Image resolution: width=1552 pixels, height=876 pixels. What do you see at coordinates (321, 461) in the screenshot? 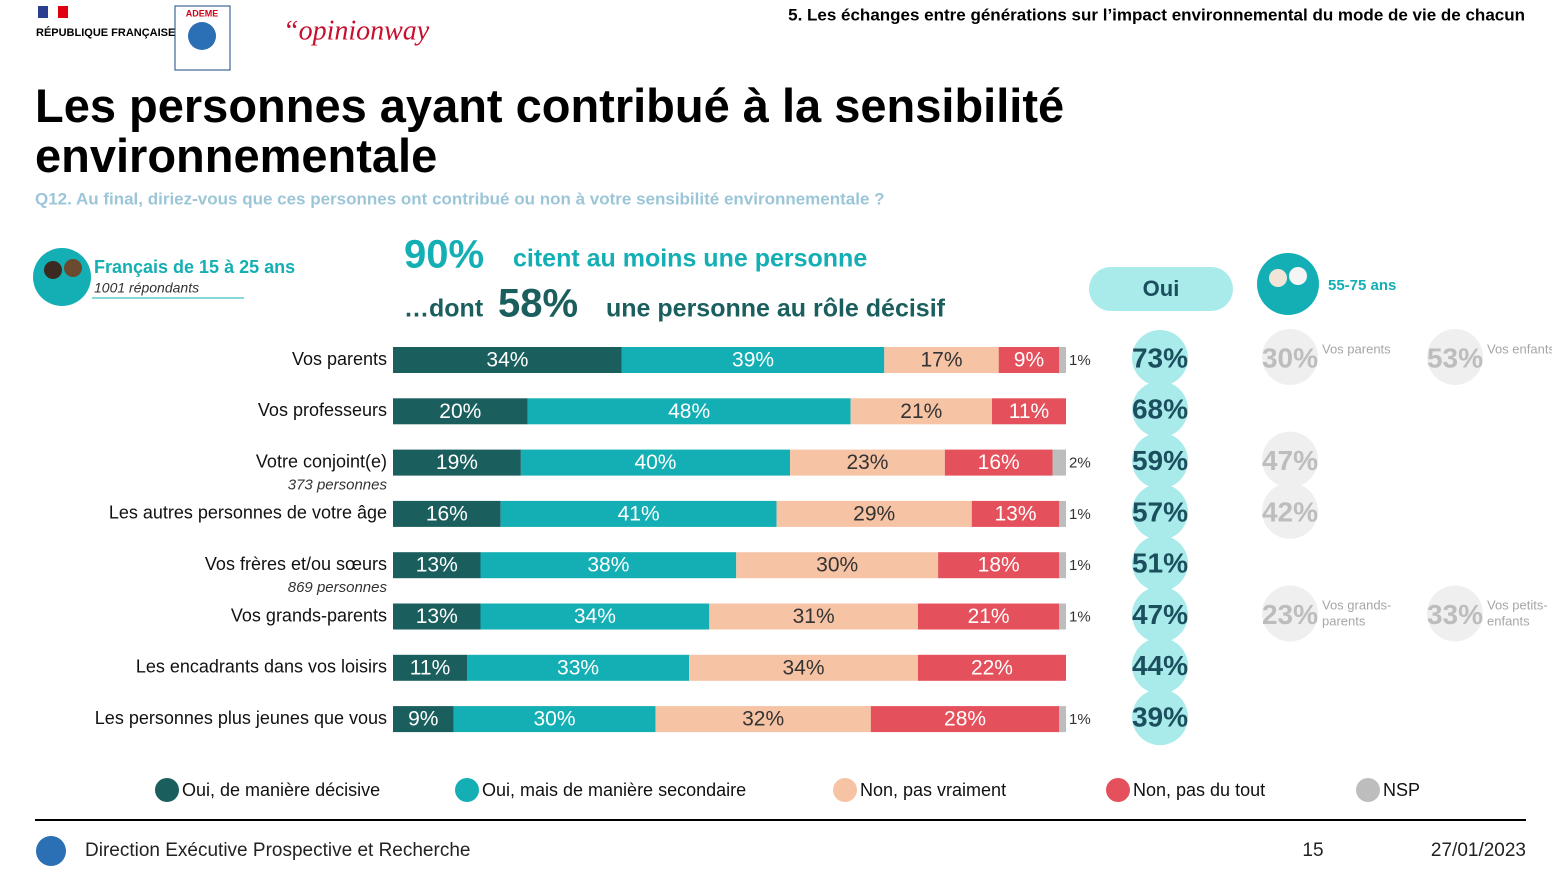
I see `category-label: Votre conjoint(e)` at bounding box center [321, 461].